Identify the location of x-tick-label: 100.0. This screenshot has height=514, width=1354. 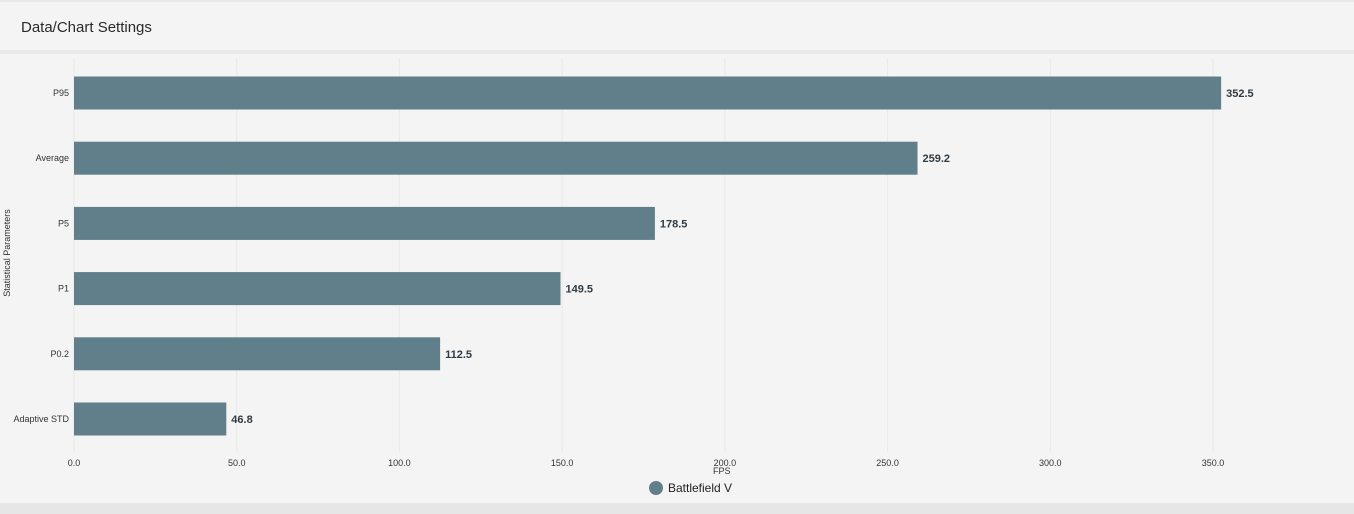
(399, 463).